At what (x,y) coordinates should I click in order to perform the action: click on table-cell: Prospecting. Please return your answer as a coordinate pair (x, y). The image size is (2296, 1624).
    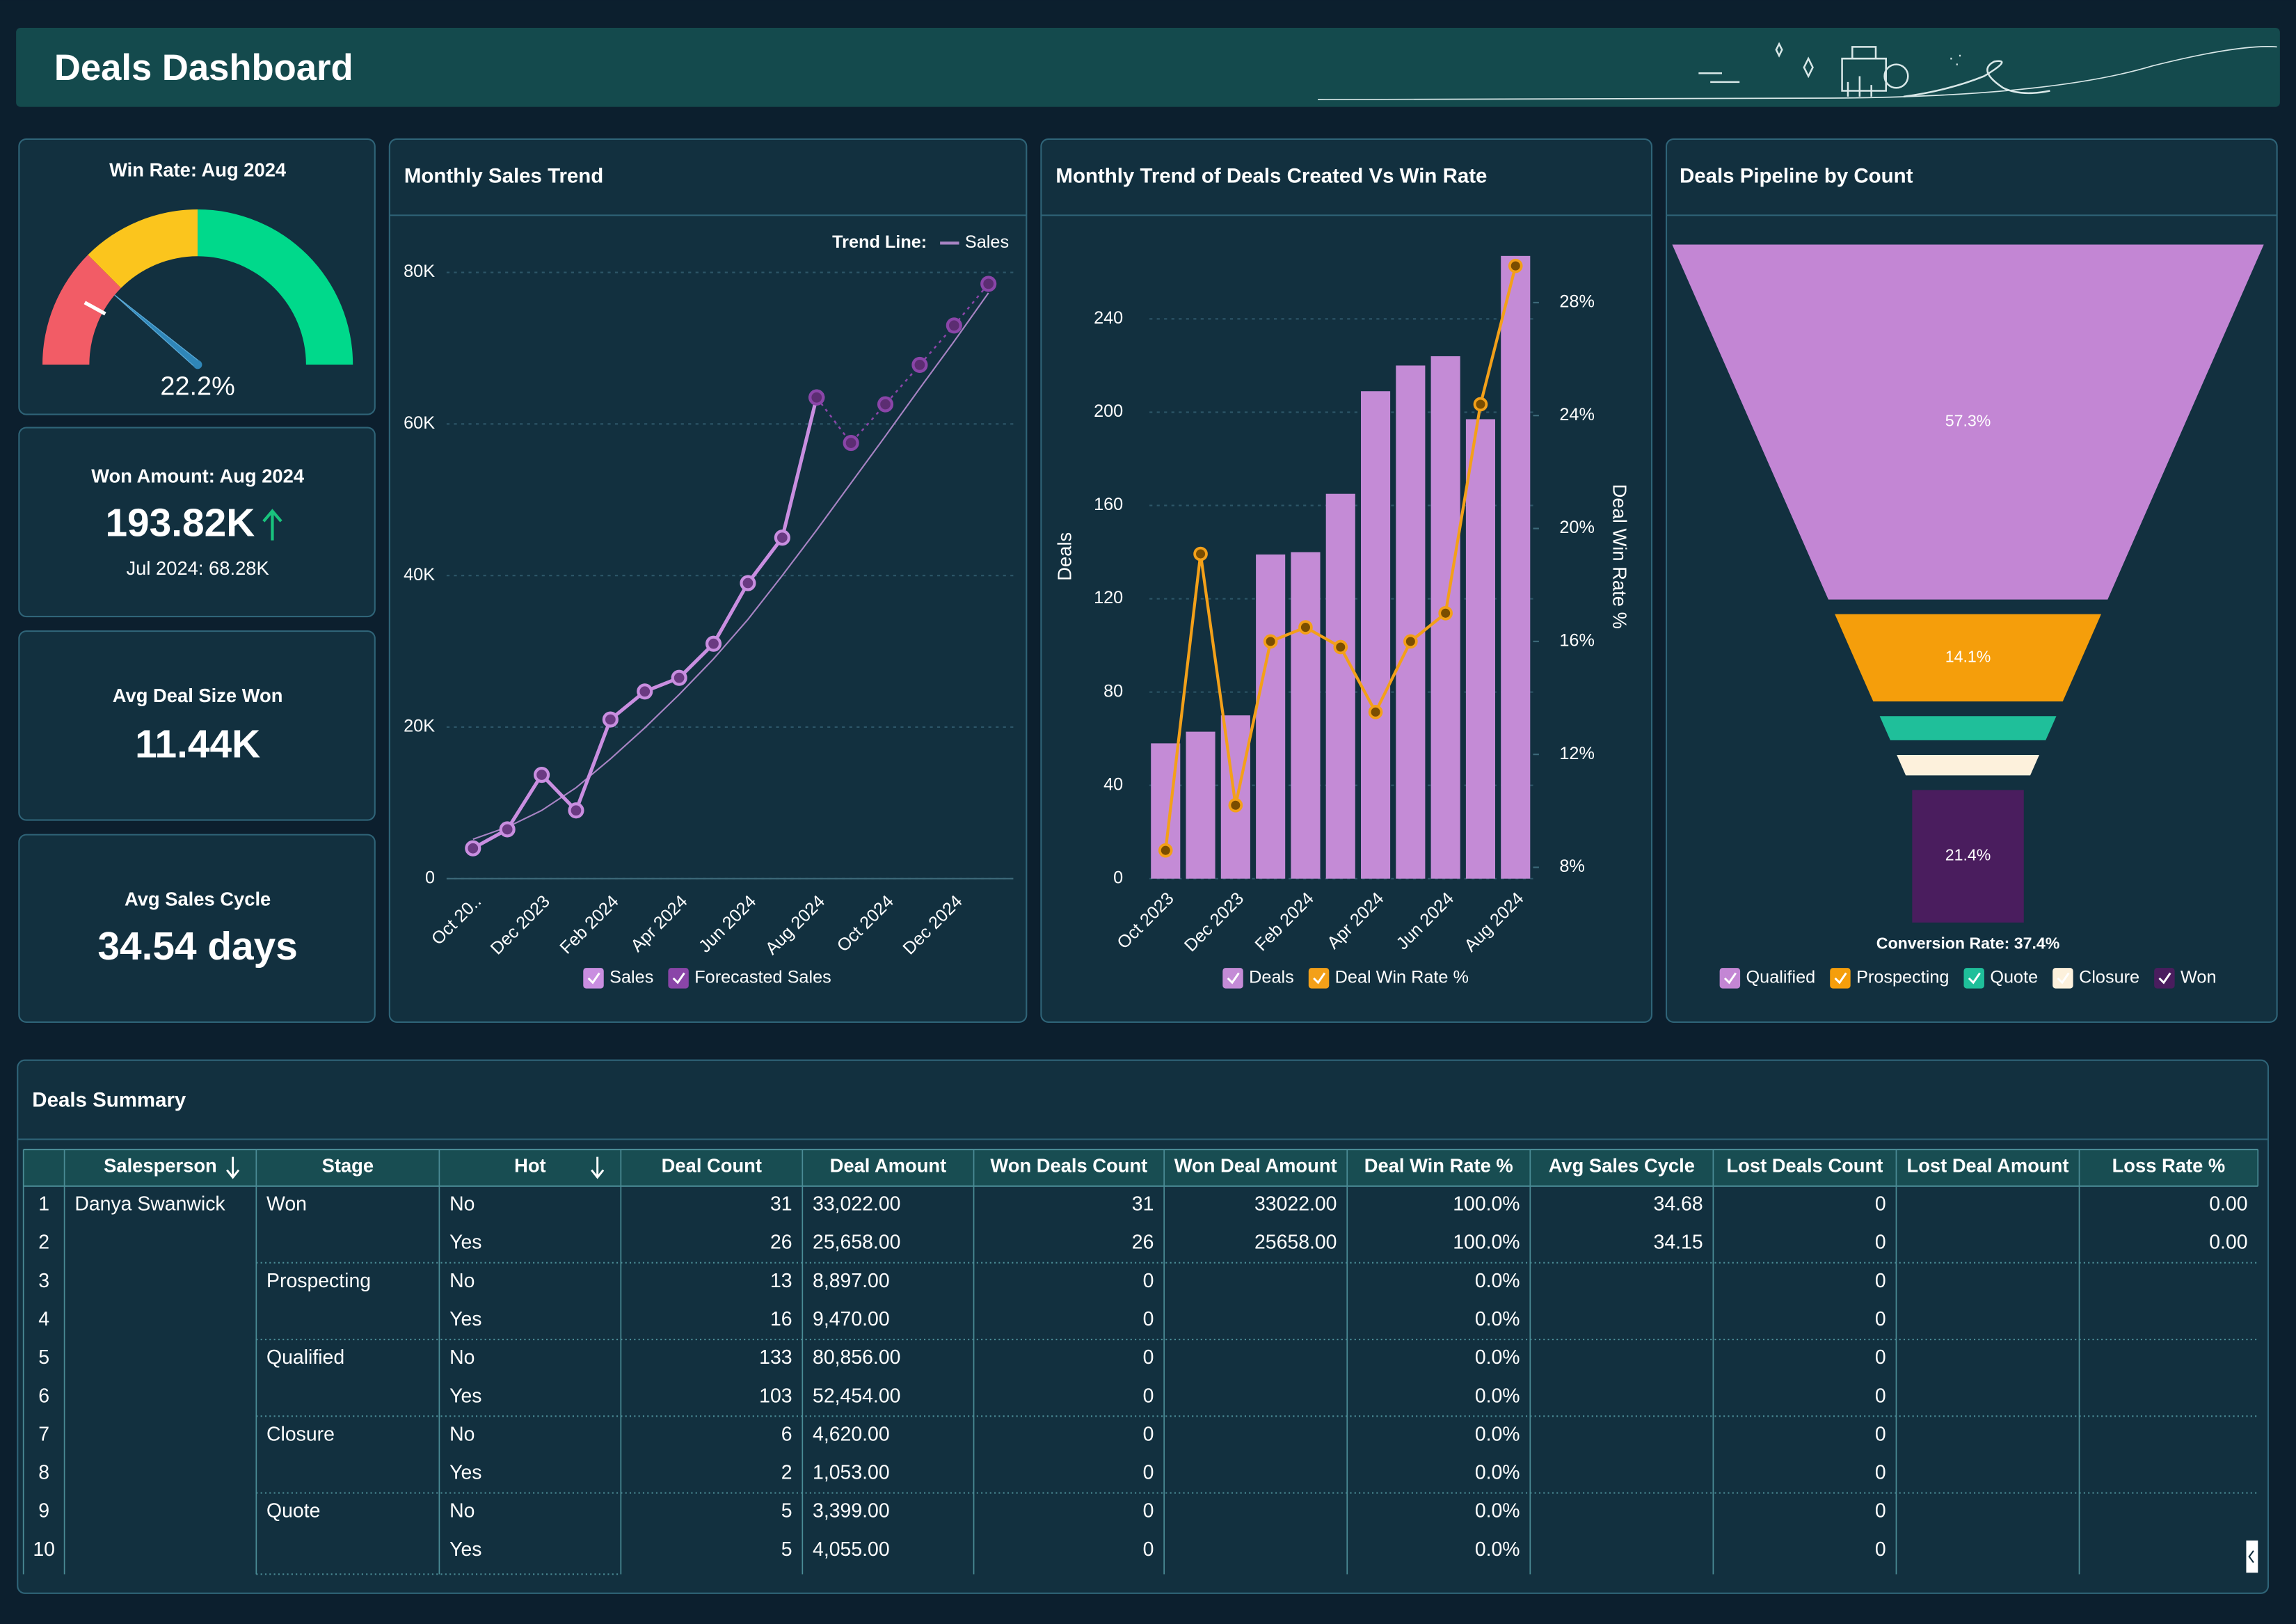
    Looking at the image, I should click on (319, 1281).